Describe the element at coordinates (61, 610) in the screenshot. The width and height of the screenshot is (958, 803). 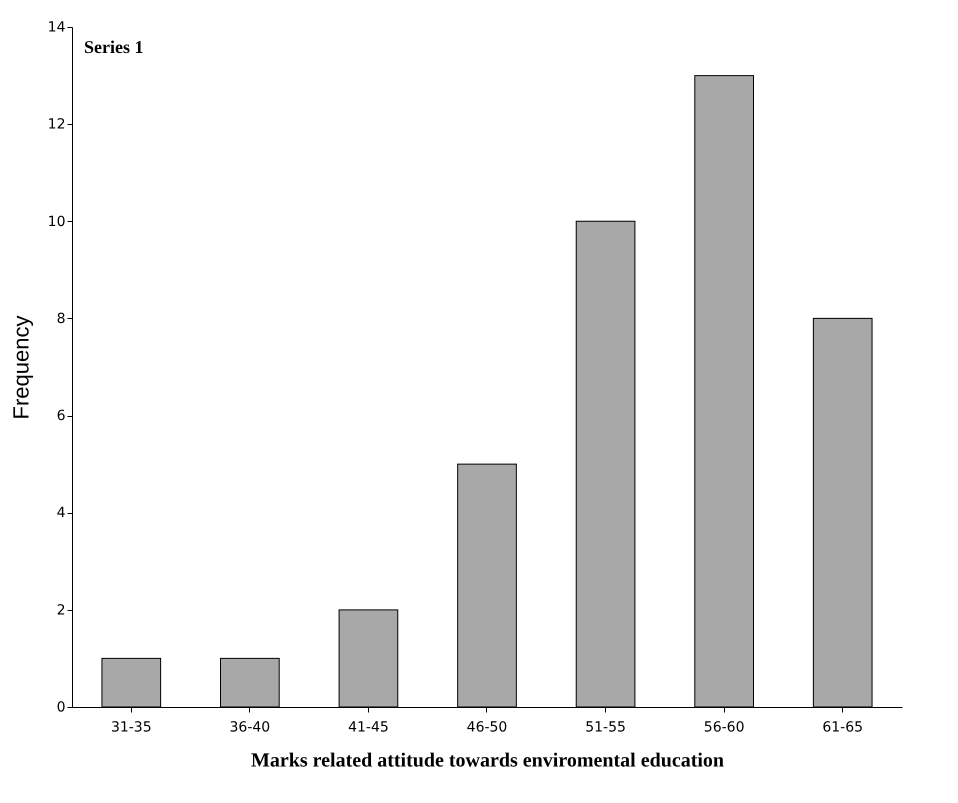
I see `y-tick-label: 2` at that location.